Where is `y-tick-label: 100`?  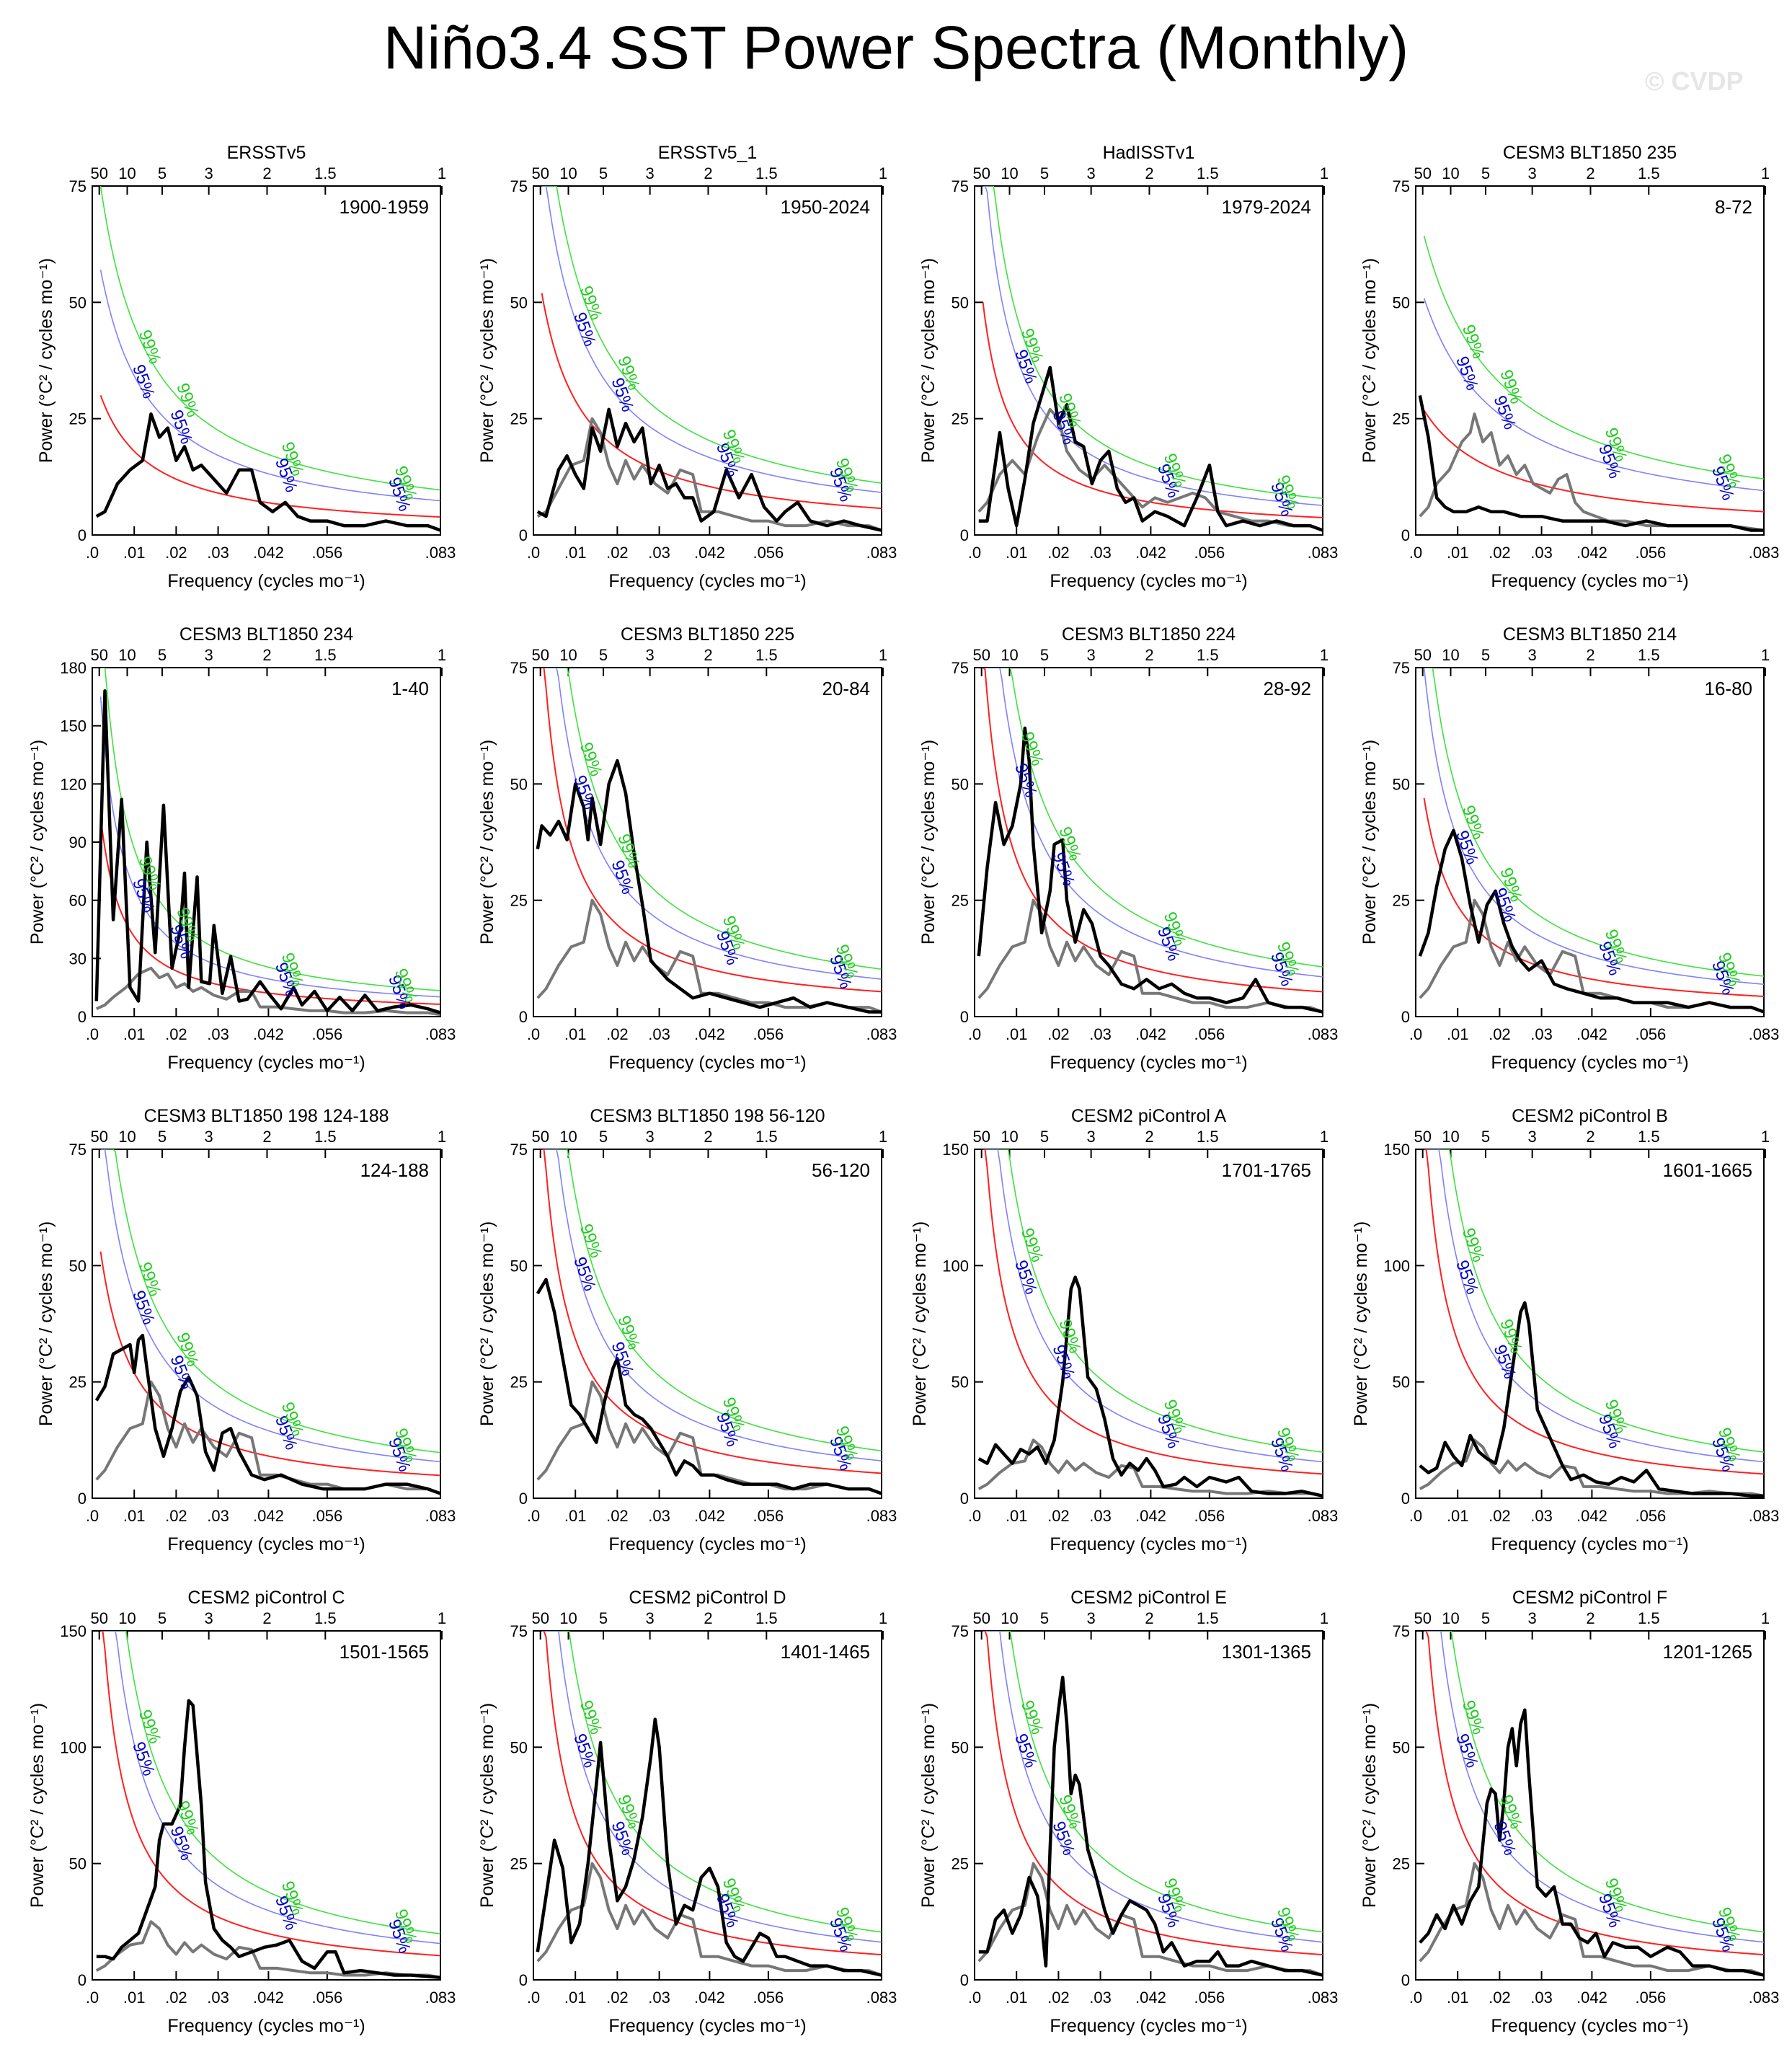 y-tick-label: 100 is located at coordinates (955, 1266).